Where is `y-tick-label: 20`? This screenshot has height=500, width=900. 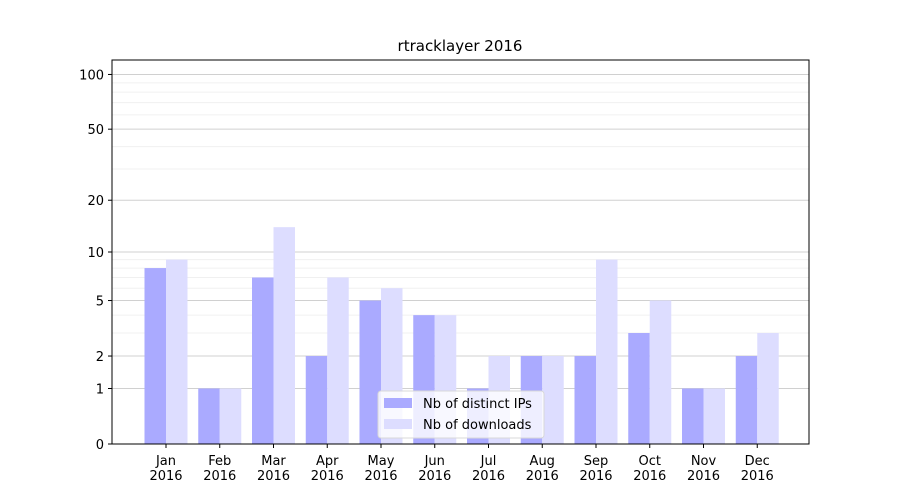
y-tick-label: 20 is located at coordinates (95, 201).